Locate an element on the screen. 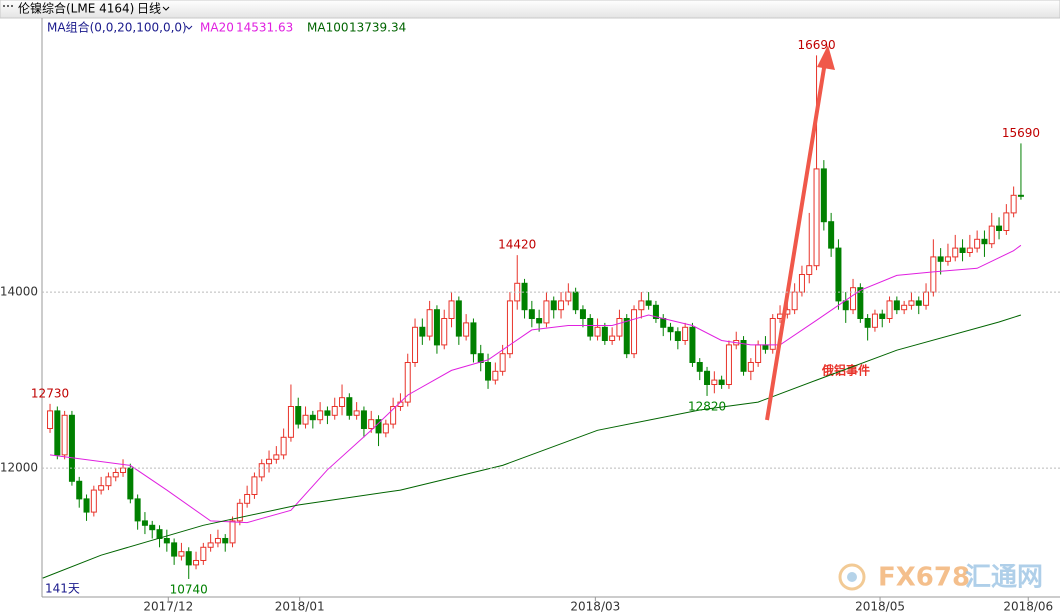 Image resolution: width=1060 pixels, height=613 pixels. x-tick-label: 2018/06 is located at coordinates (1028, 606).